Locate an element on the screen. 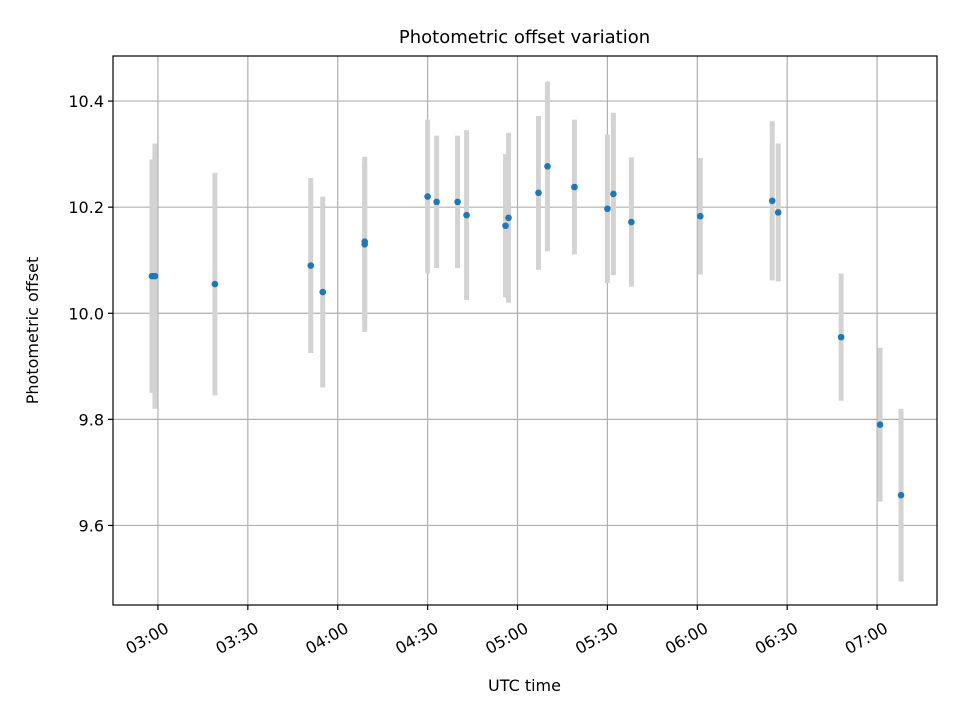 This screenshot has height=720, width=960. x-tick-label: 05:30 is located at coordinates (596, 638).